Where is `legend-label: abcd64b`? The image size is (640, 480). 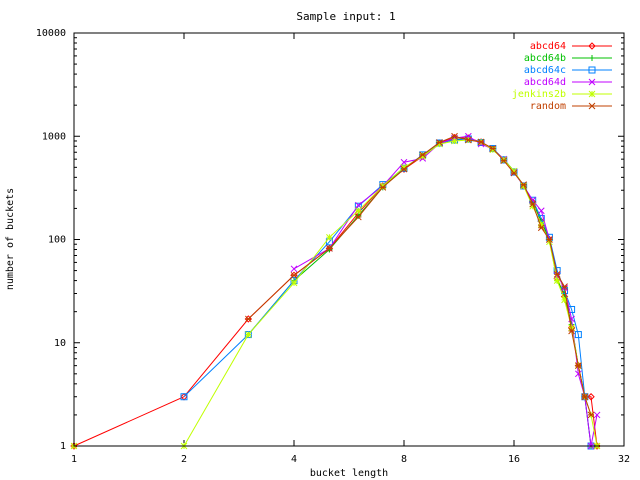 legend-label: abcd64b is located at coordinates (545, 58).